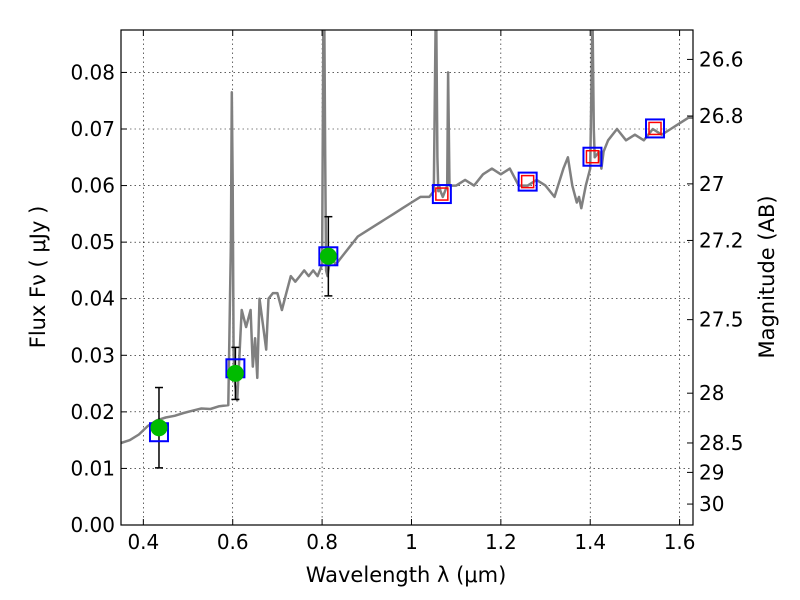 This screenshot has width=800, height=600. What do you see at coordinates (711, 184) in the screenshot?
I see `y-right-tick-label: 27` at bounding box center [711, 184].